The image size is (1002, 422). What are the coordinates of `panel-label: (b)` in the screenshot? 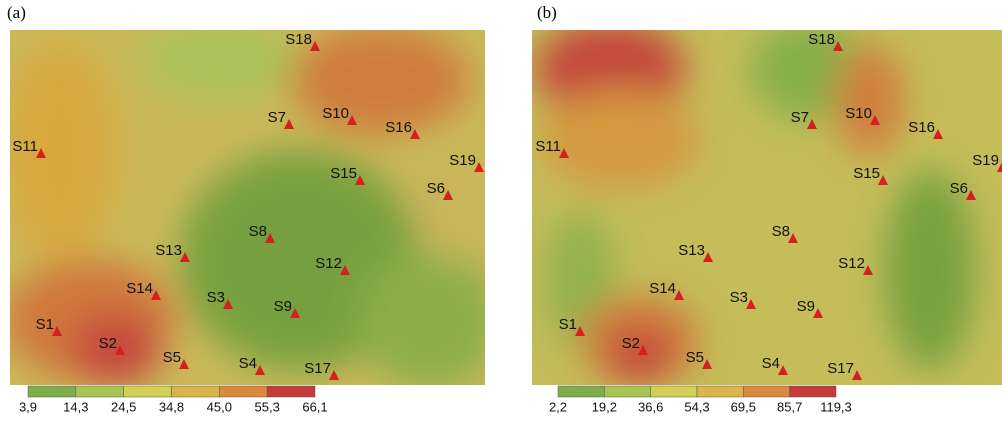 It's located at (547, 12).